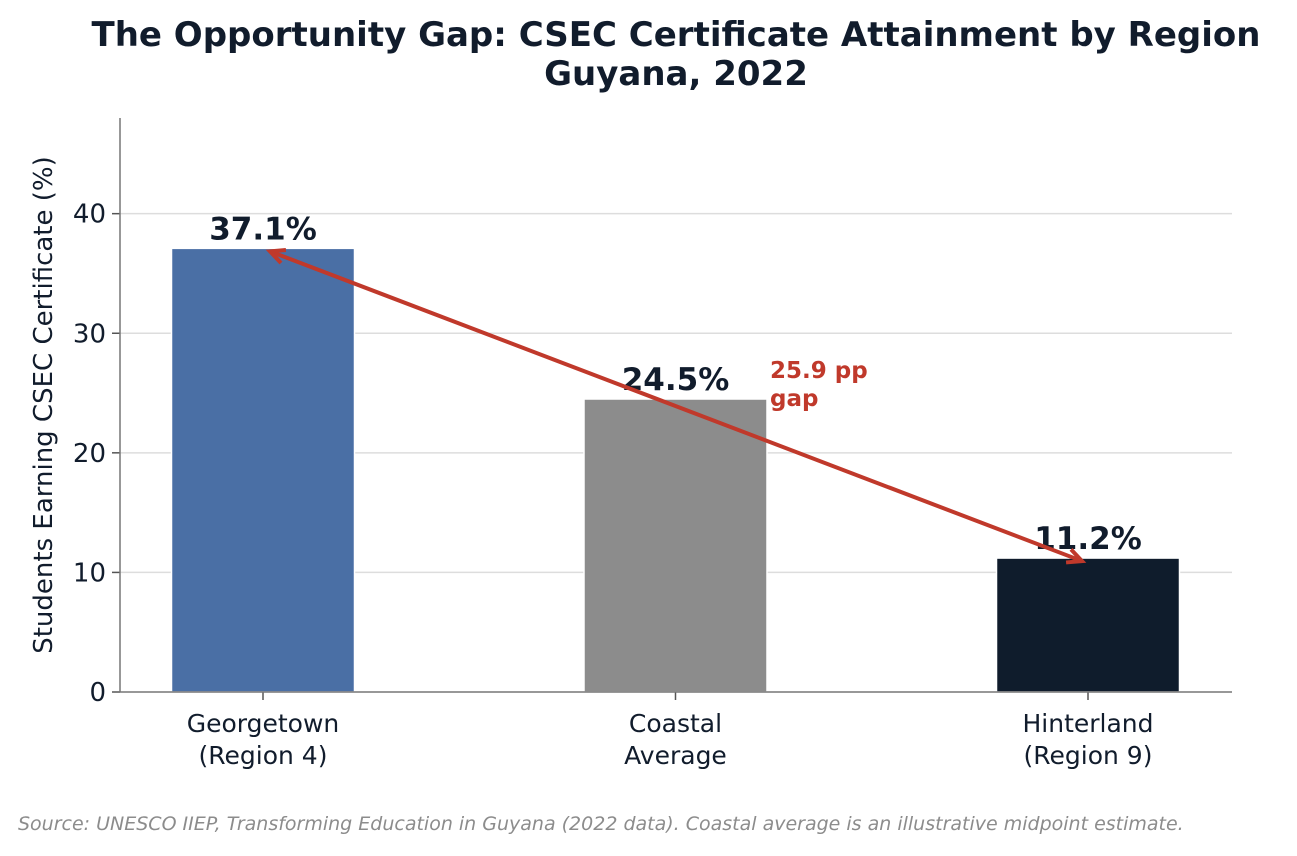 The height and width of the screenshot is (856, 1297). What do you see at coordinates (89, 573) in the screenshot?
I see `y-tick-label: 10` at bounding box center [89, 573].